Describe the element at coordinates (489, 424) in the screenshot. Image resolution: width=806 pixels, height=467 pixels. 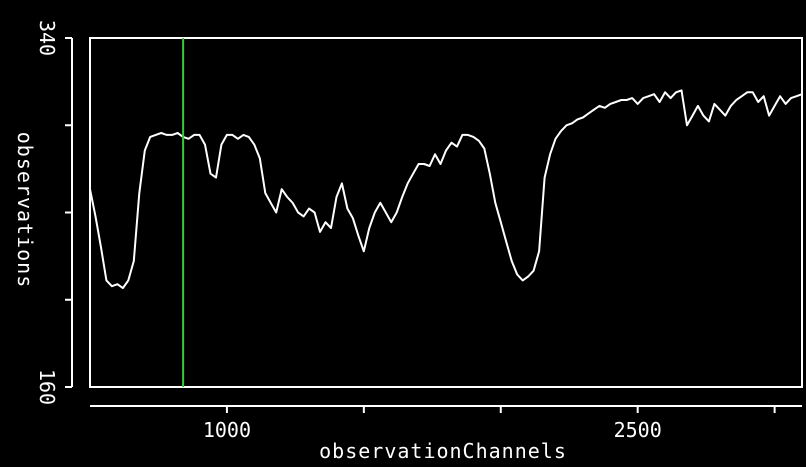
I see `x-ticks: 1000 2500` at that location.